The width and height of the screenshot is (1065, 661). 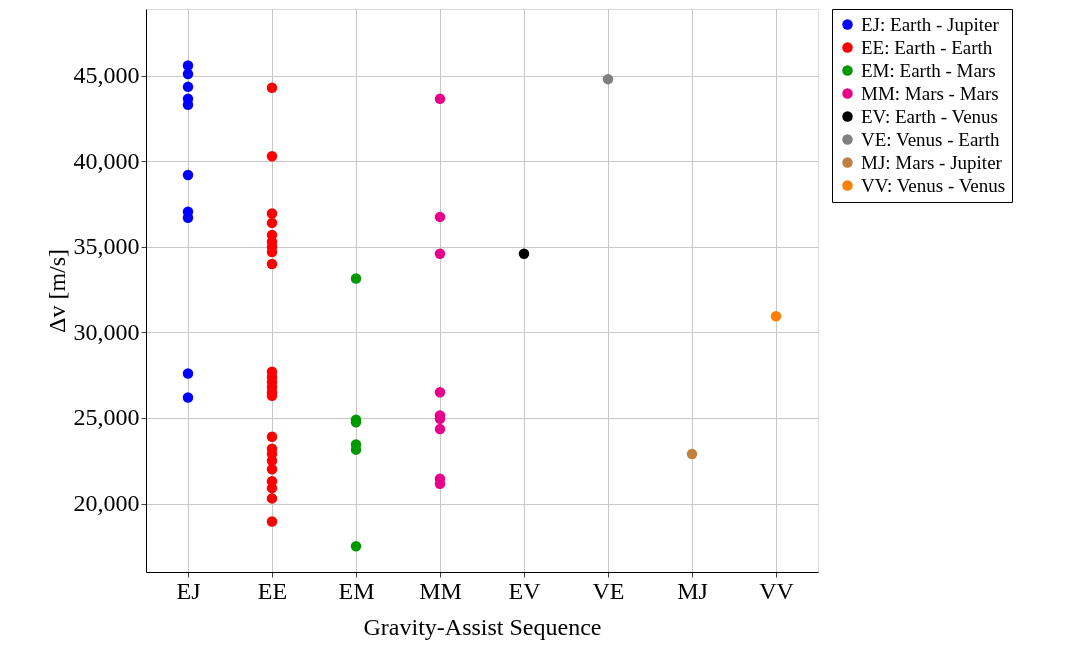 I want to click on legend-label: VE: Venus - Earth, so click(x=930, y=139).